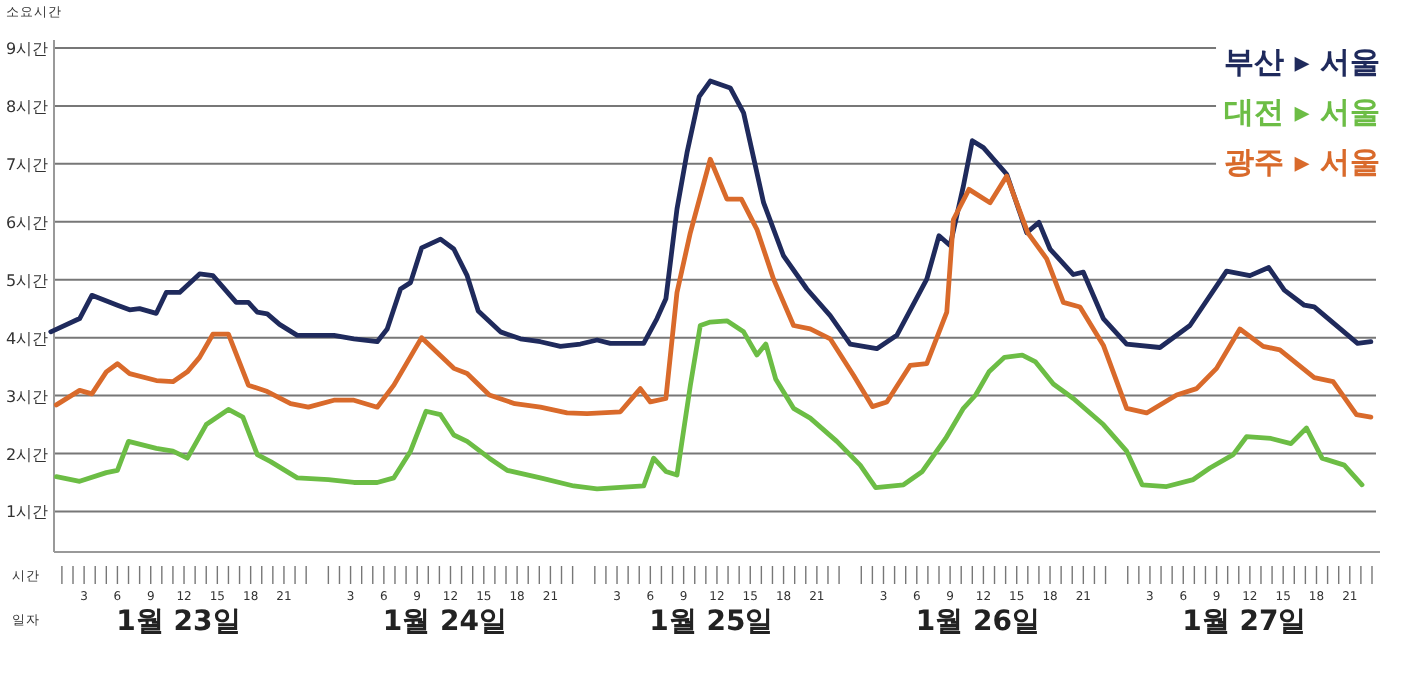 This screenshot has width=1420, height=680. I want to click on y-tick-label: 7시간, so click(27, 164).